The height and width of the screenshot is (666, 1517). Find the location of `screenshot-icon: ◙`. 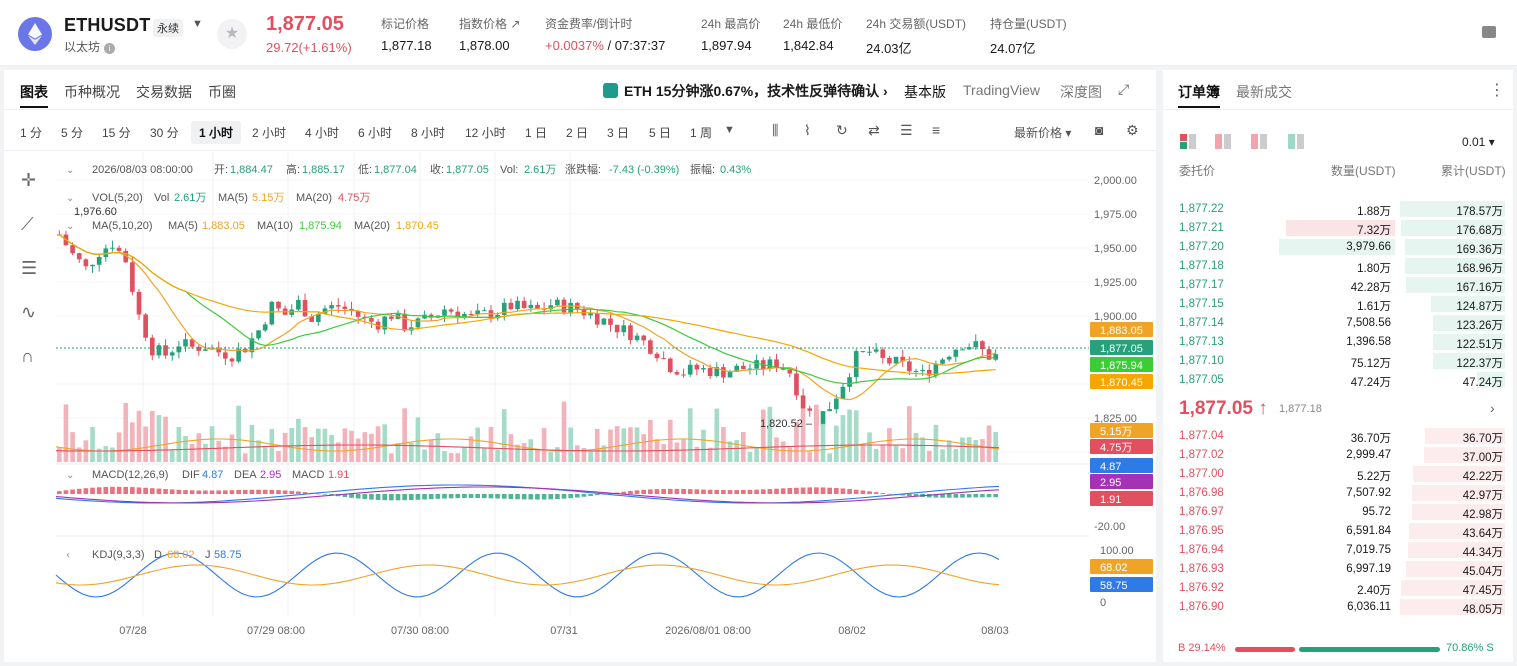

screenshot-icon: ◙ is located at coordinates (1099, 130).